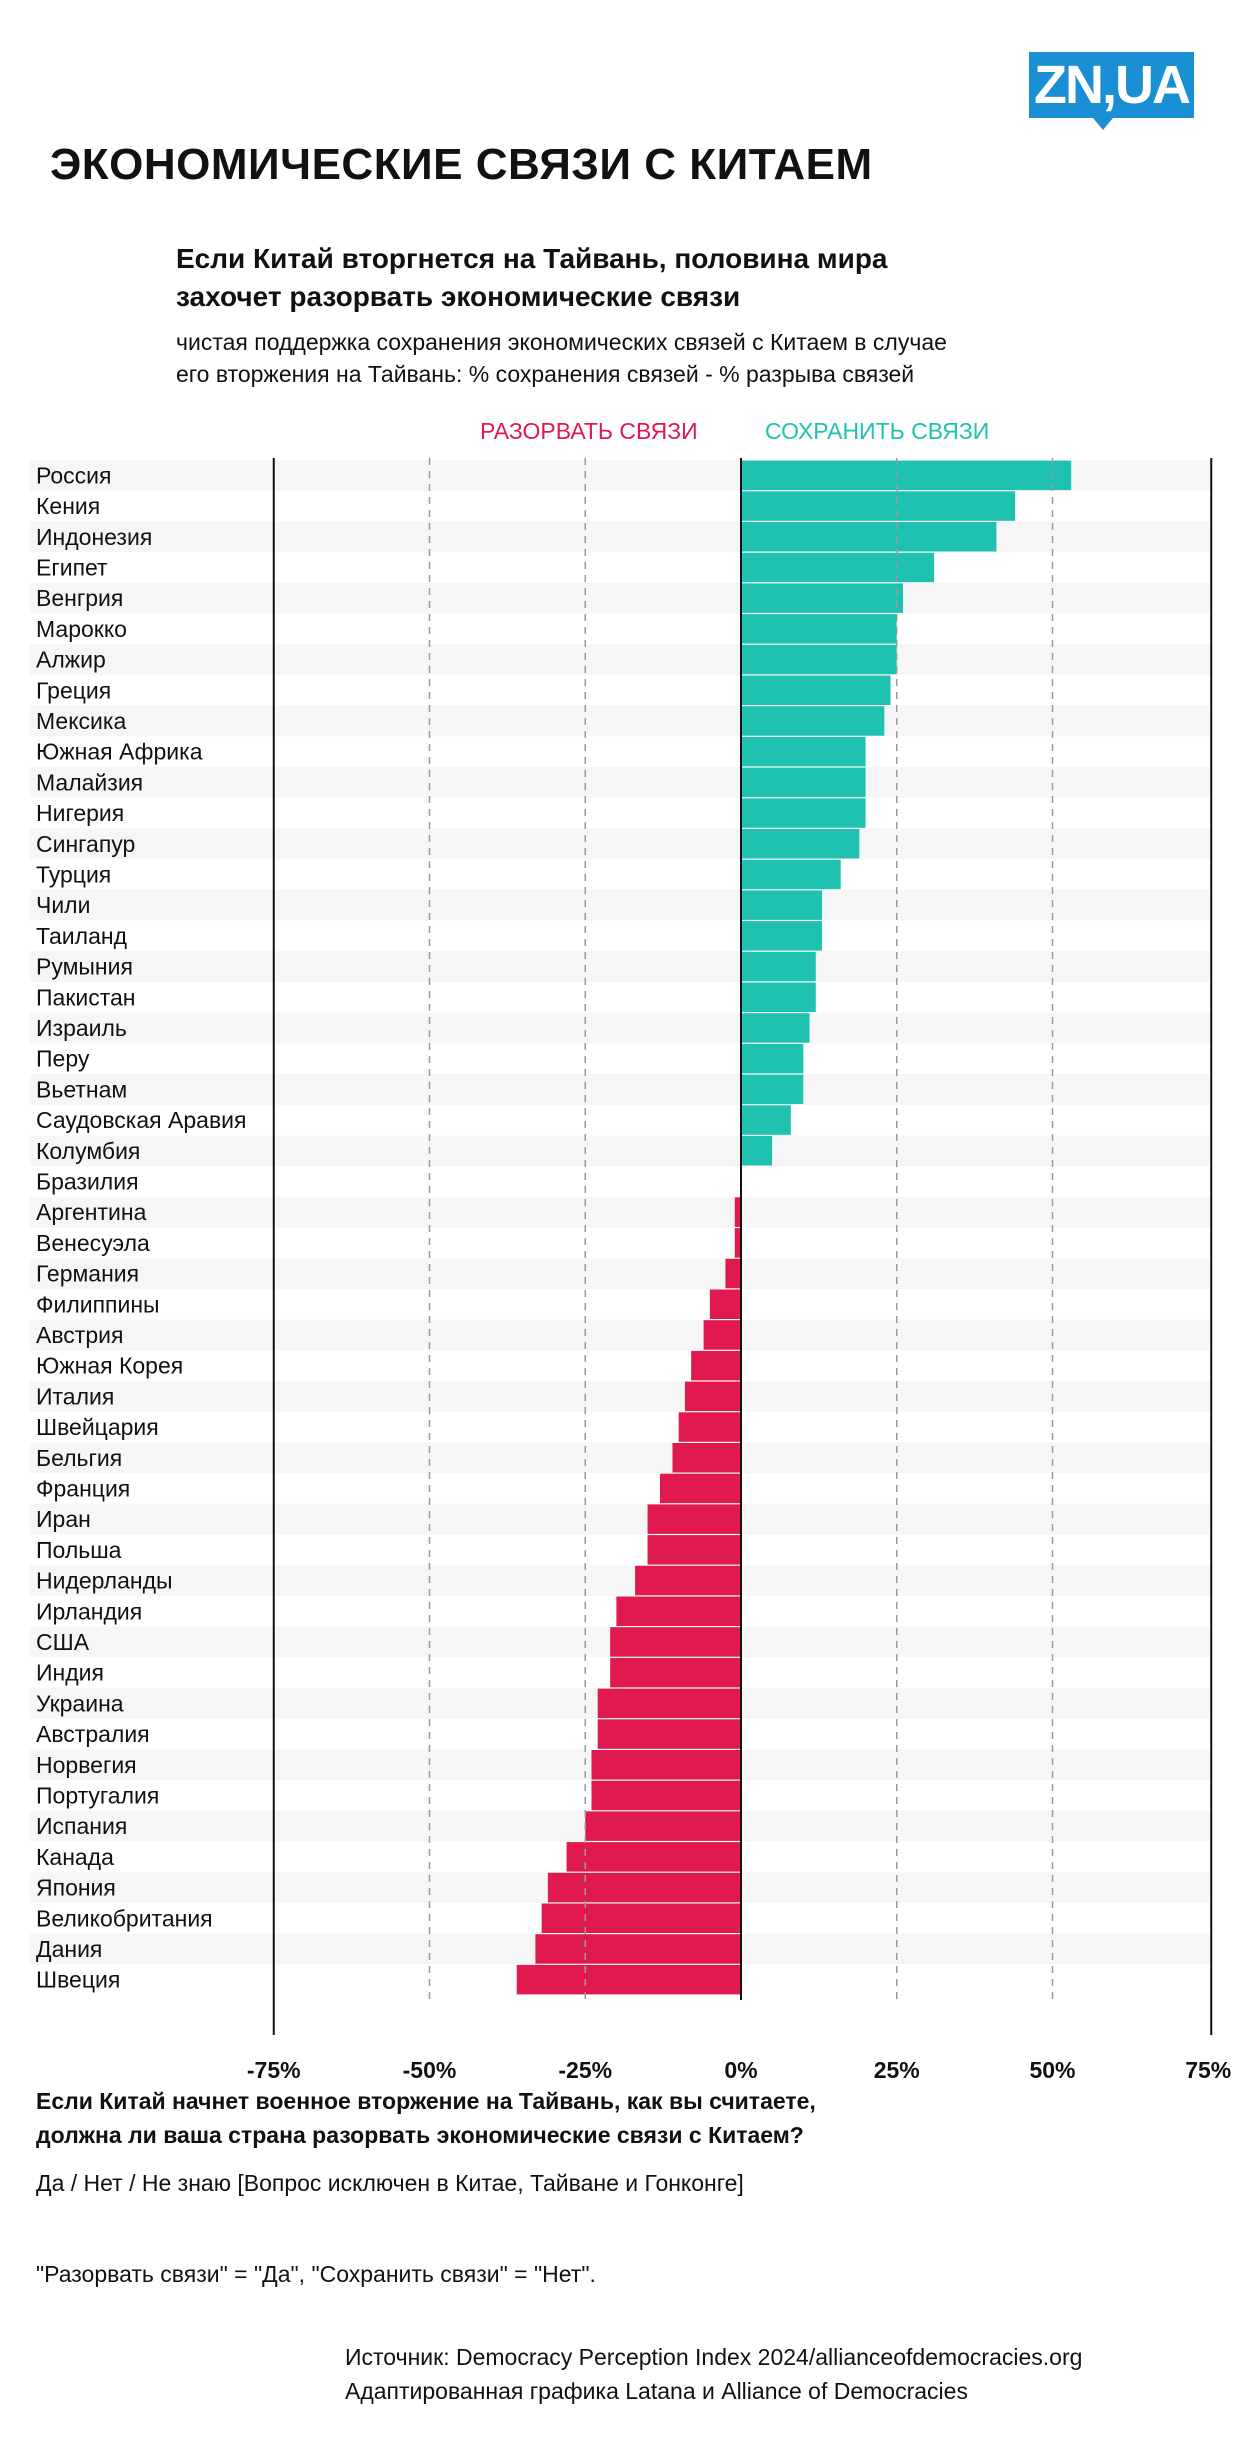 The image size is (1241, 2441). Describe the element at coordinates (88, 1151) in the screenshot. I see `country-label: Колумбия` at that location.